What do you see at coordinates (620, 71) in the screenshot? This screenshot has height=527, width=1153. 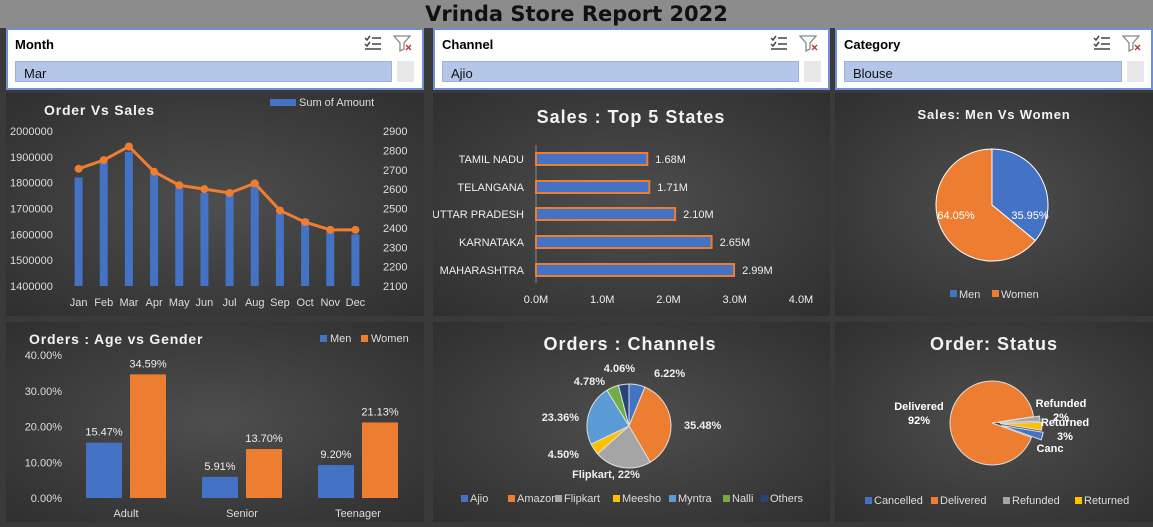 I see `slicer-item-selected: Ajio` at bounding box center [620, 71].